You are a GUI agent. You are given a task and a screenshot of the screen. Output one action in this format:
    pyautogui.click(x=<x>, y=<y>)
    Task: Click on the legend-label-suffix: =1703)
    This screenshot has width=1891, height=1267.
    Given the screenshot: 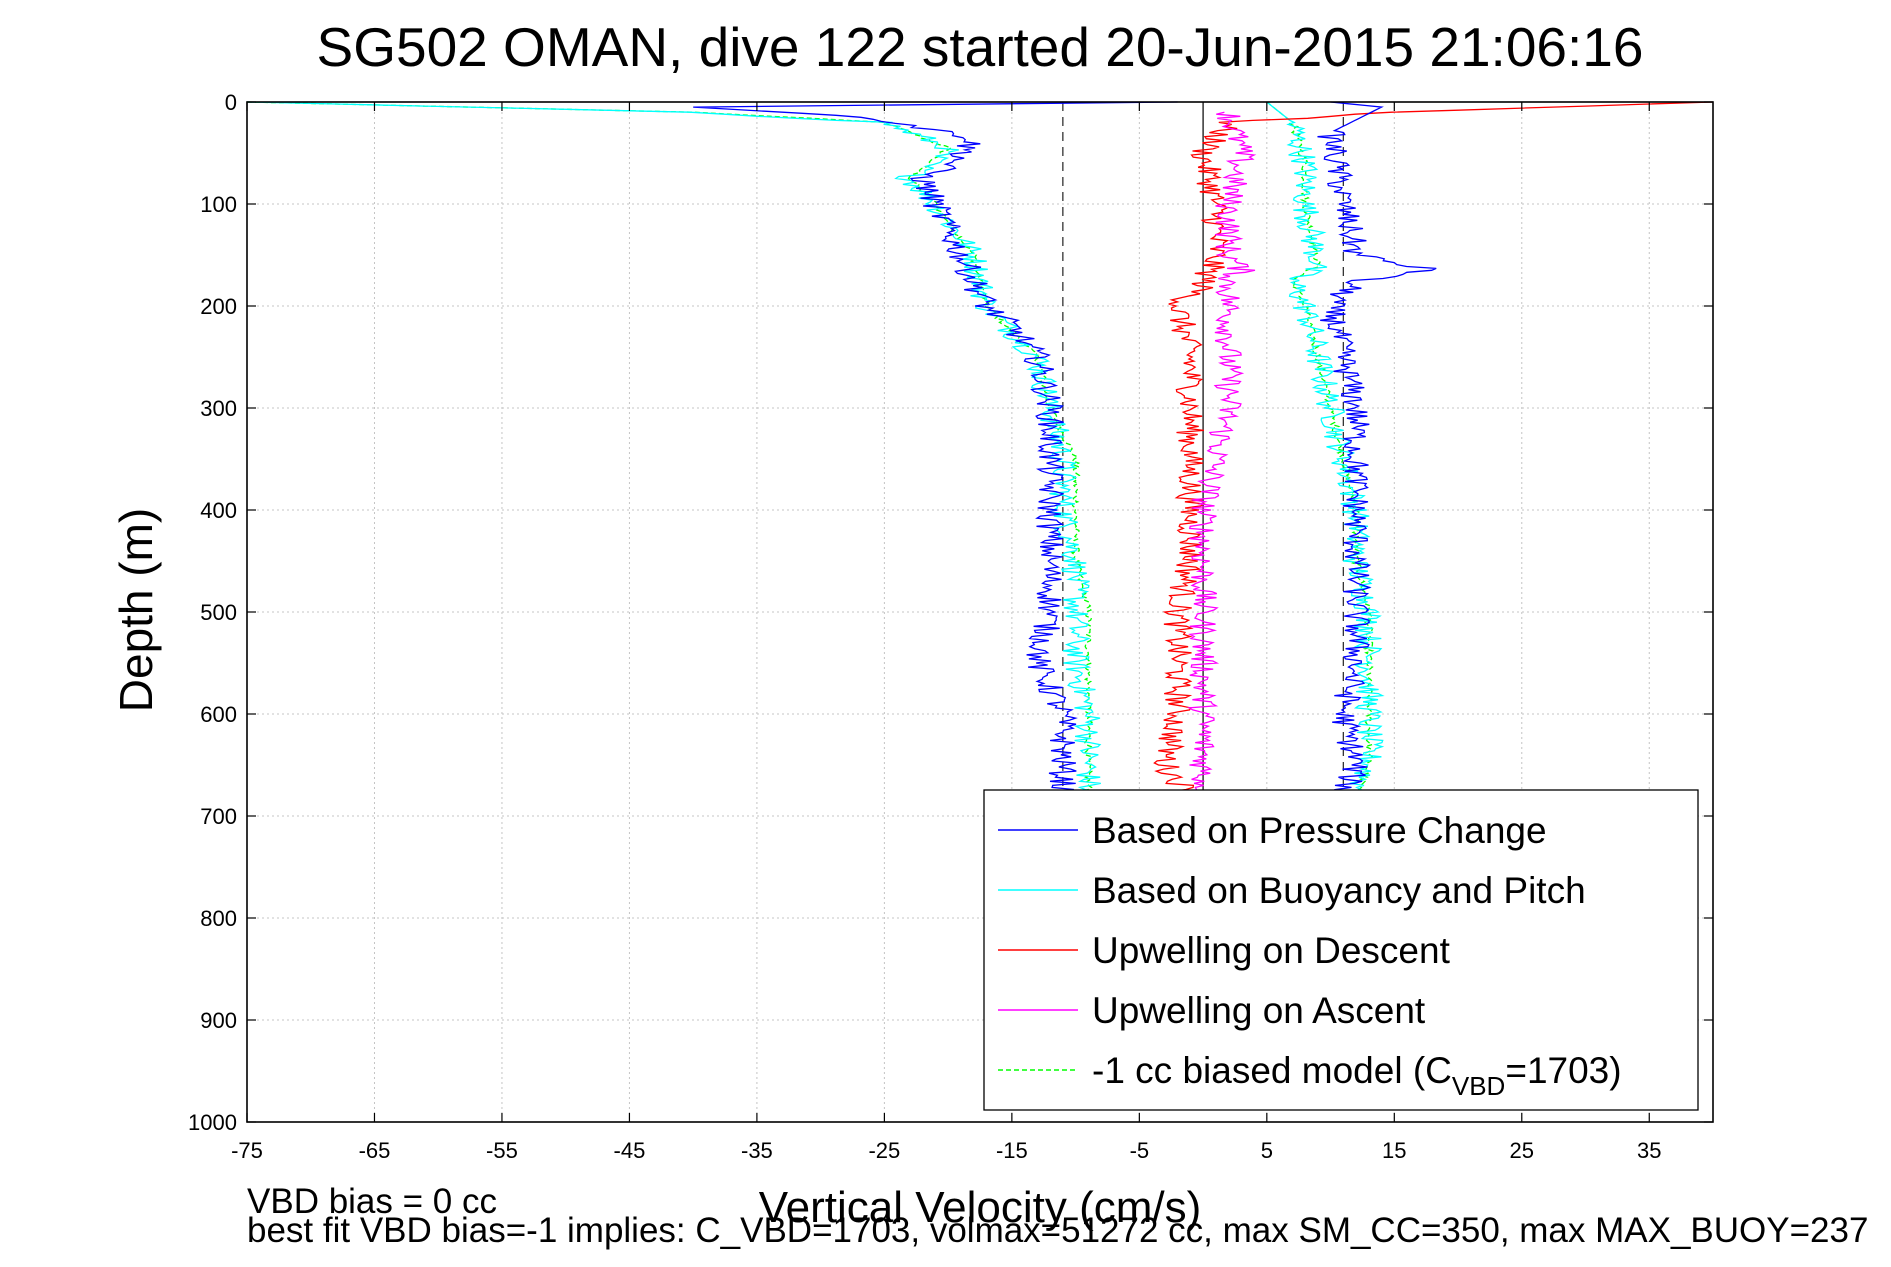 What is the action you would take?
    pyautogui.click(x=1563, y=1070)
    